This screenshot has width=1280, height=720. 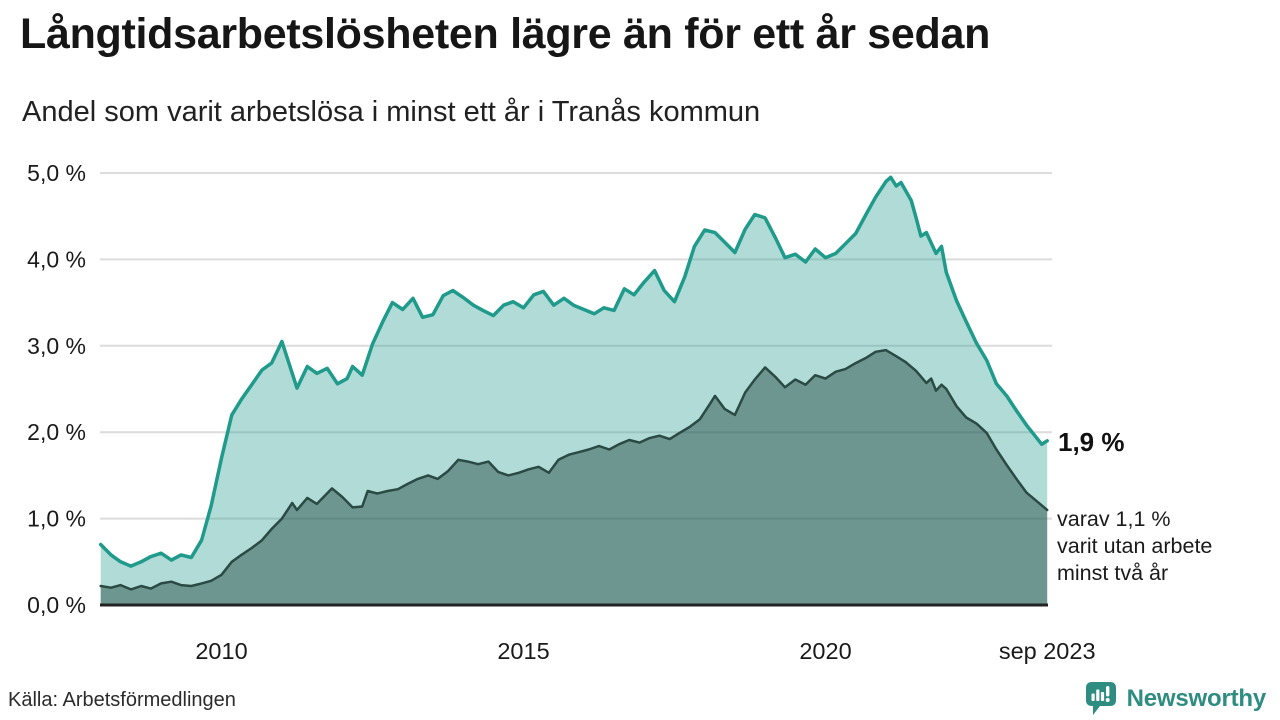 I want to click on x-axis-tick-label: 2010, so click(x=221, y=651).